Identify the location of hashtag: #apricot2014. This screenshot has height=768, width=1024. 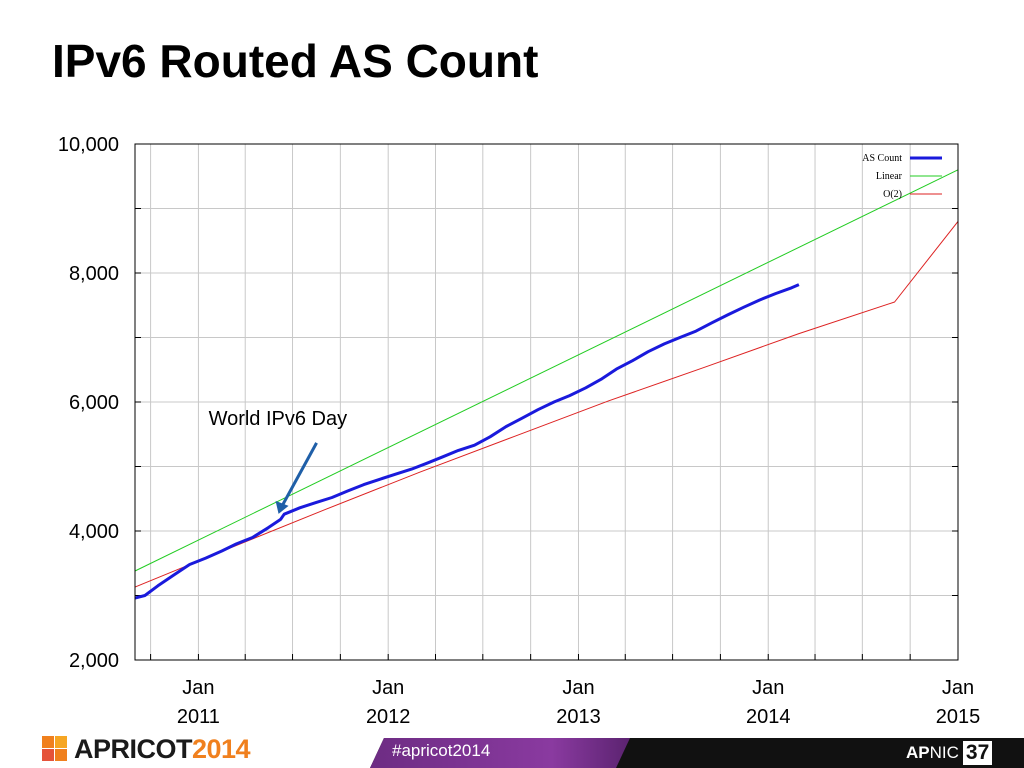
(441, 750).